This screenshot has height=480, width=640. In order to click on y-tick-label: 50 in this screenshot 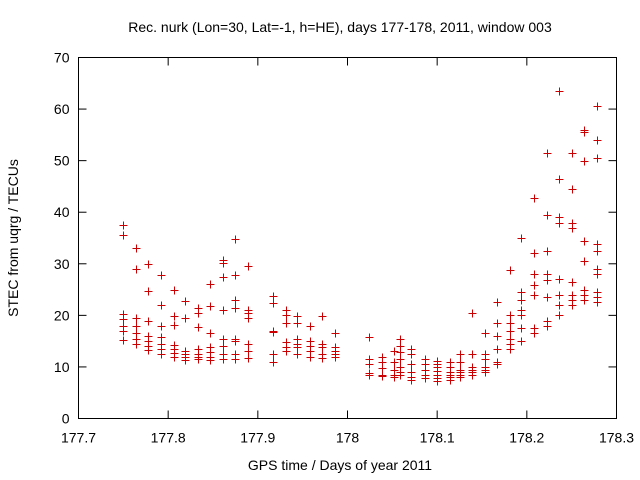, I will do `click(62, 161)`.